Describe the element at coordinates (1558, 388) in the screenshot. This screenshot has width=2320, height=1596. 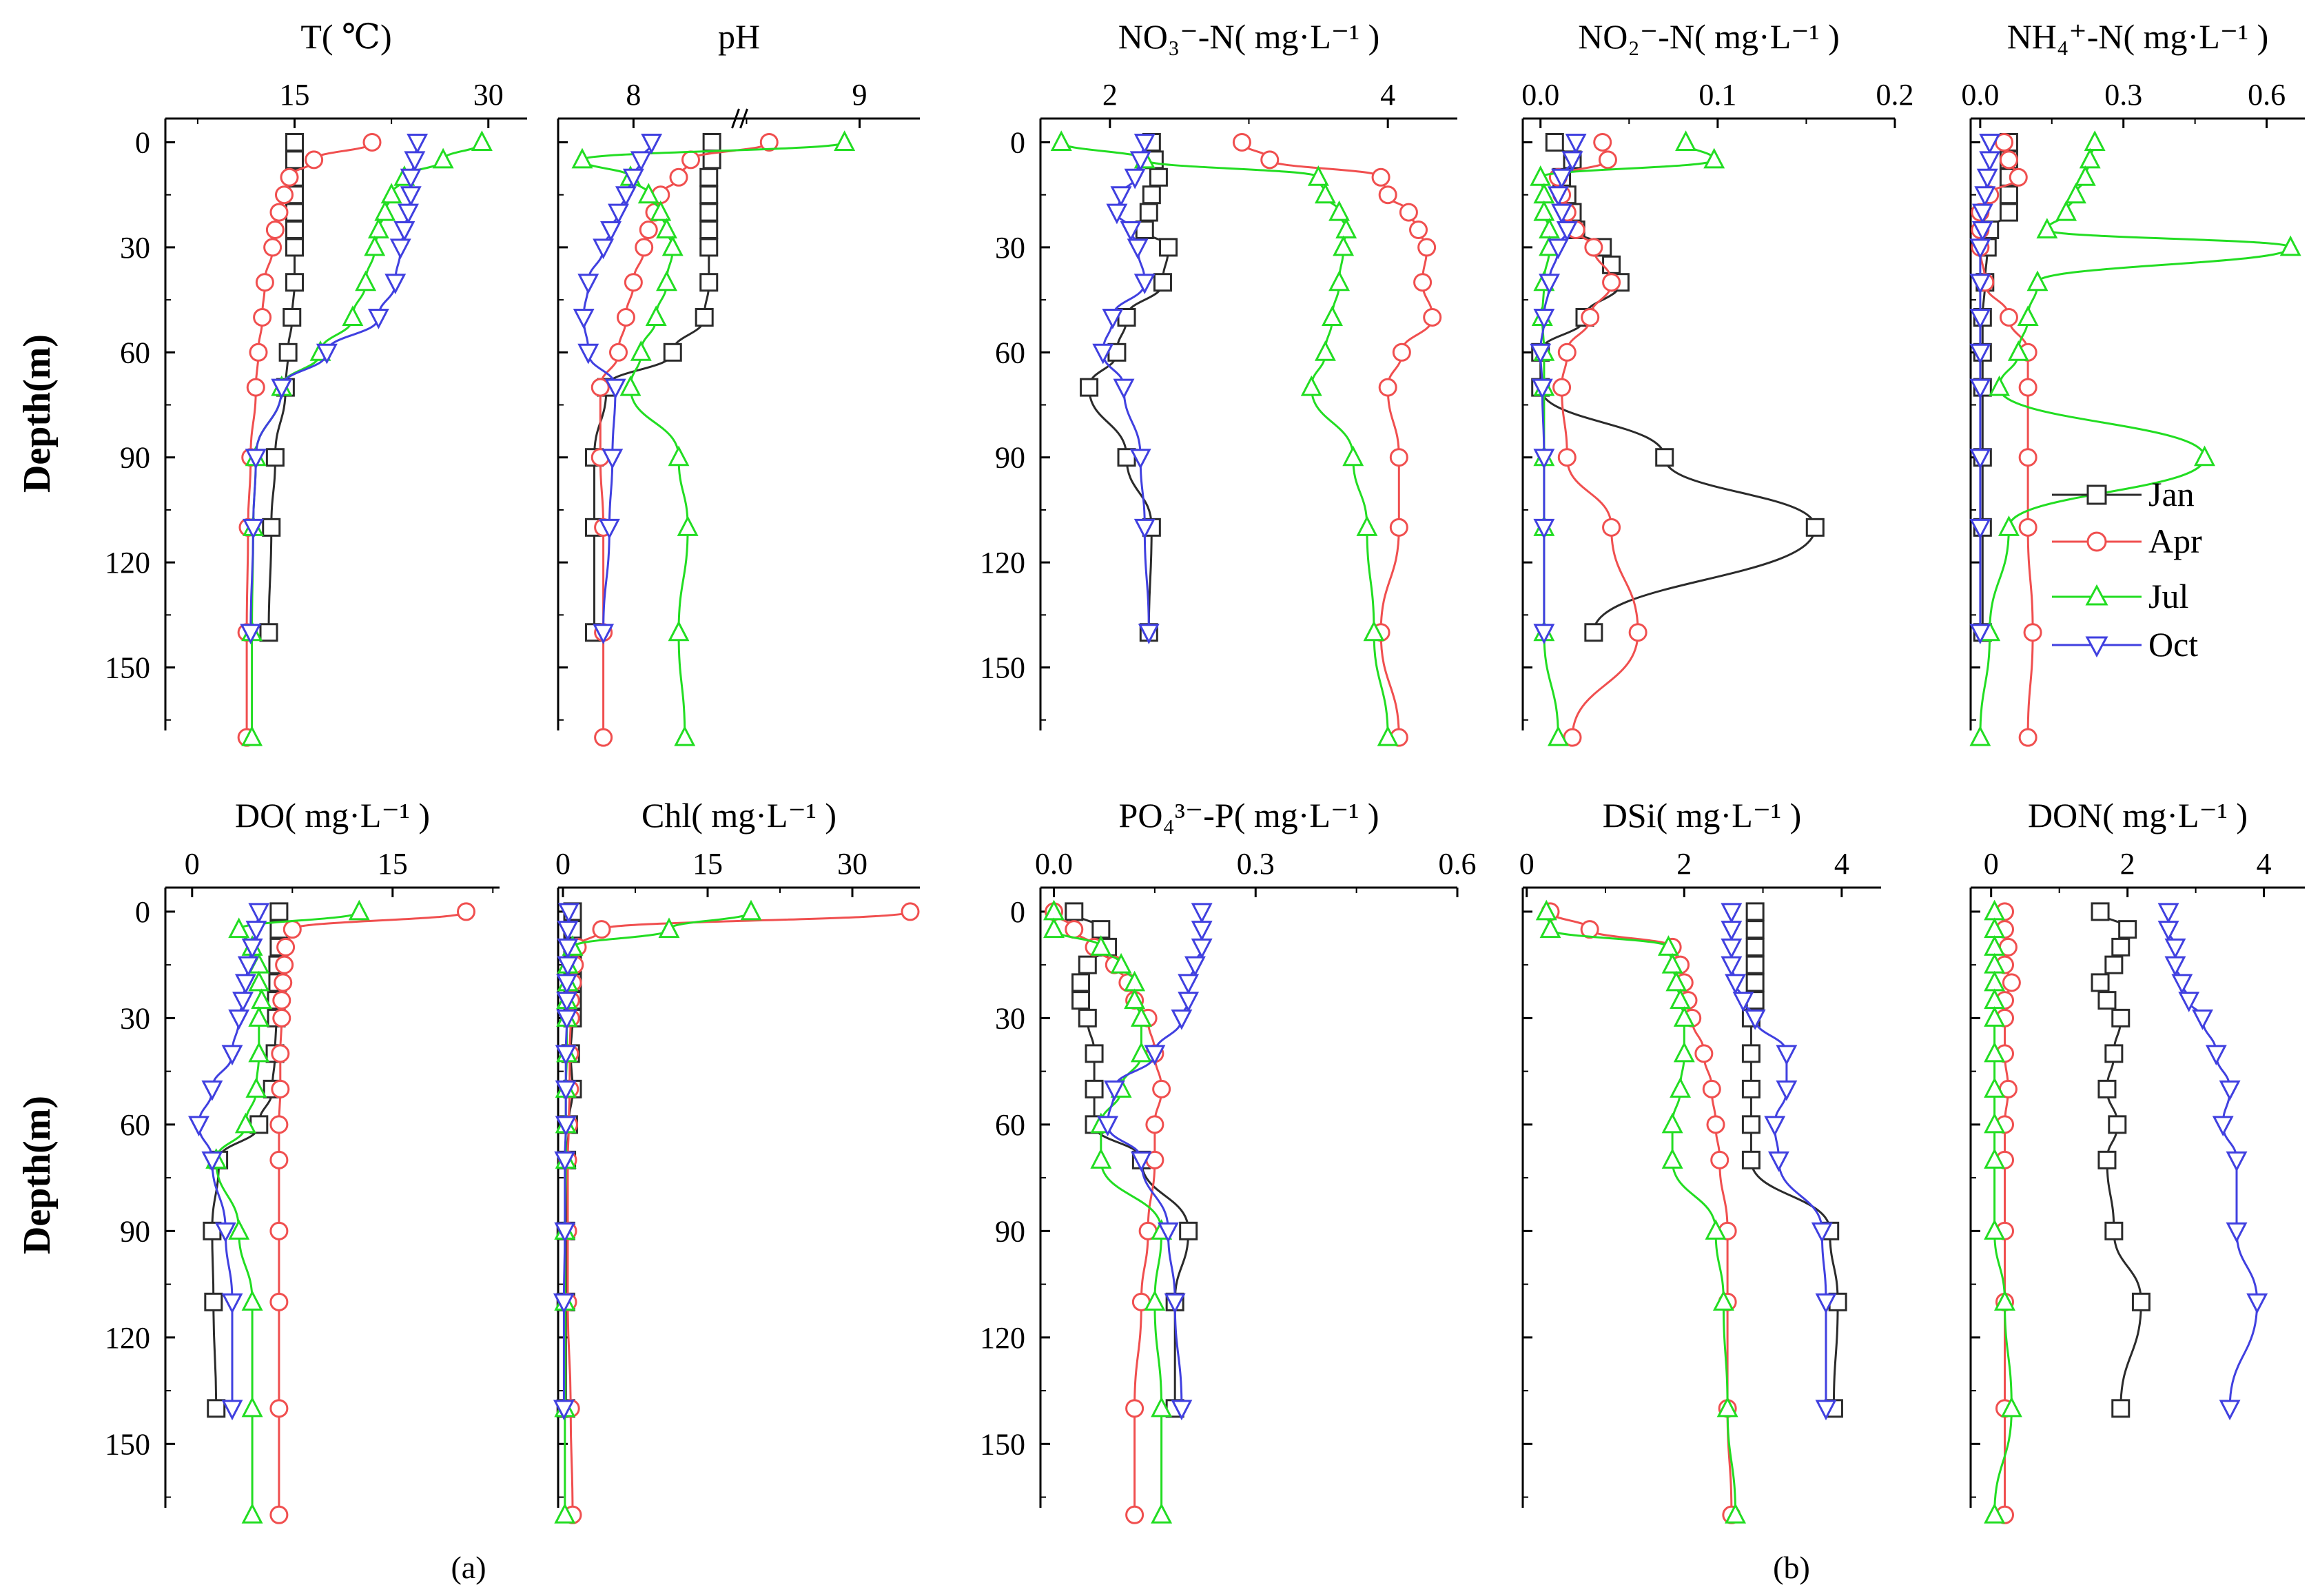
I see `series-no2-oct` at that location.